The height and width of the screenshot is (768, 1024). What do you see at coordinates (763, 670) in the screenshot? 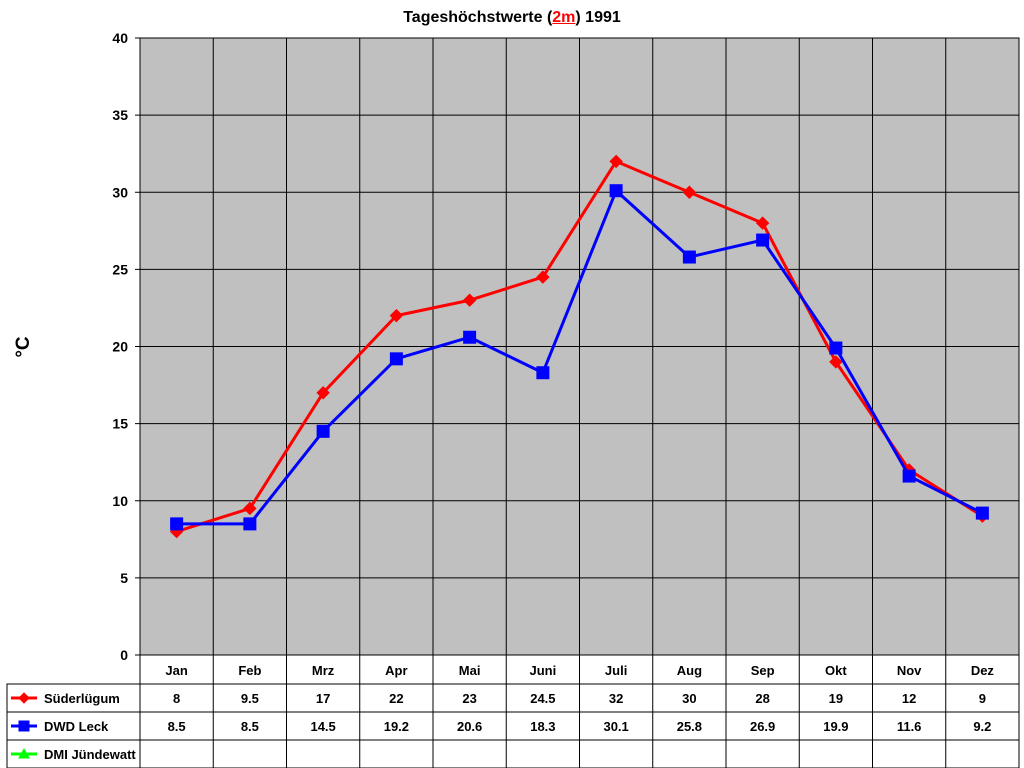
I see `x-category-label: Sep` at bounding box center [763, 670].